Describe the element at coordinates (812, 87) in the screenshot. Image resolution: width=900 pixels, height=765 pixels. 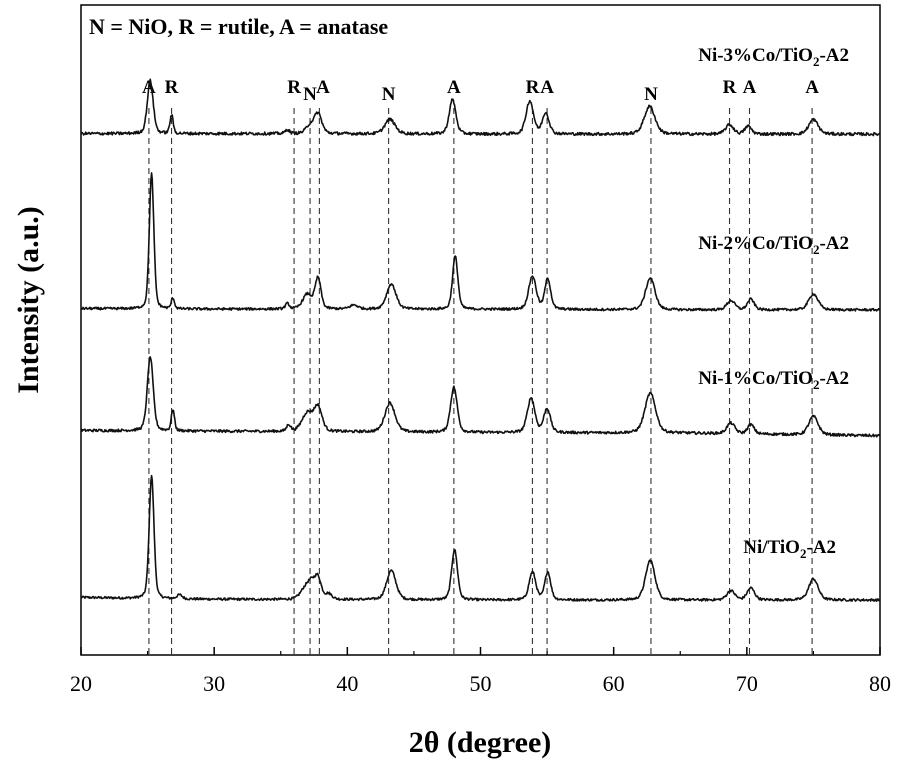
I see `reference-letter-12: A` at that location.